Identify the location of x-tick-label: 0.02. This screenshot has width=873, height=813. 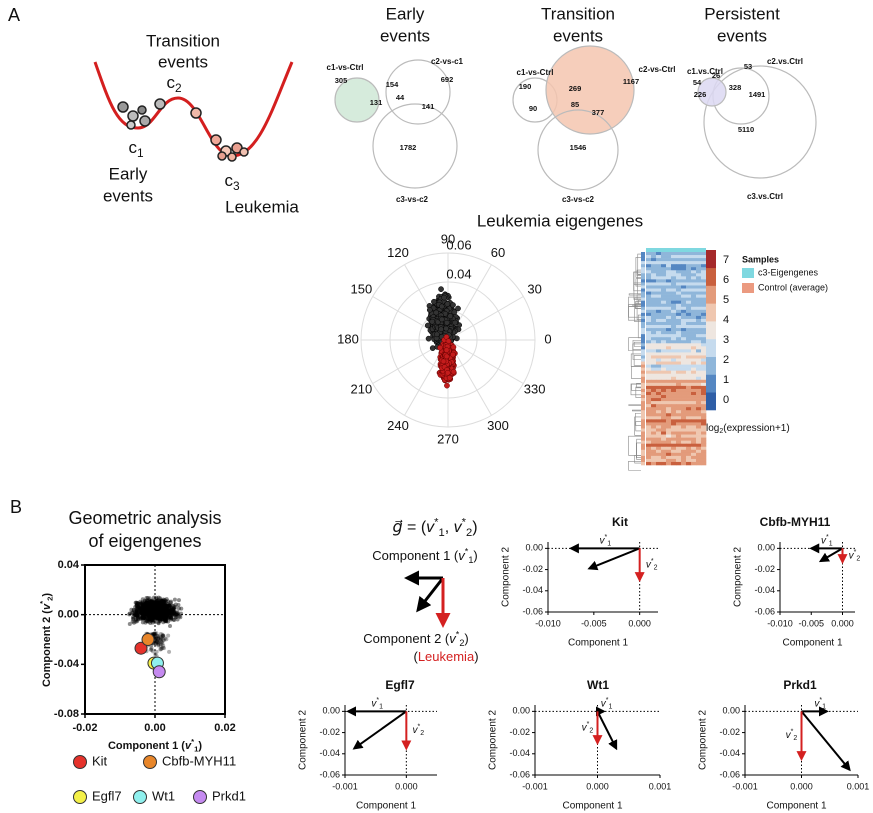
(224, 728).